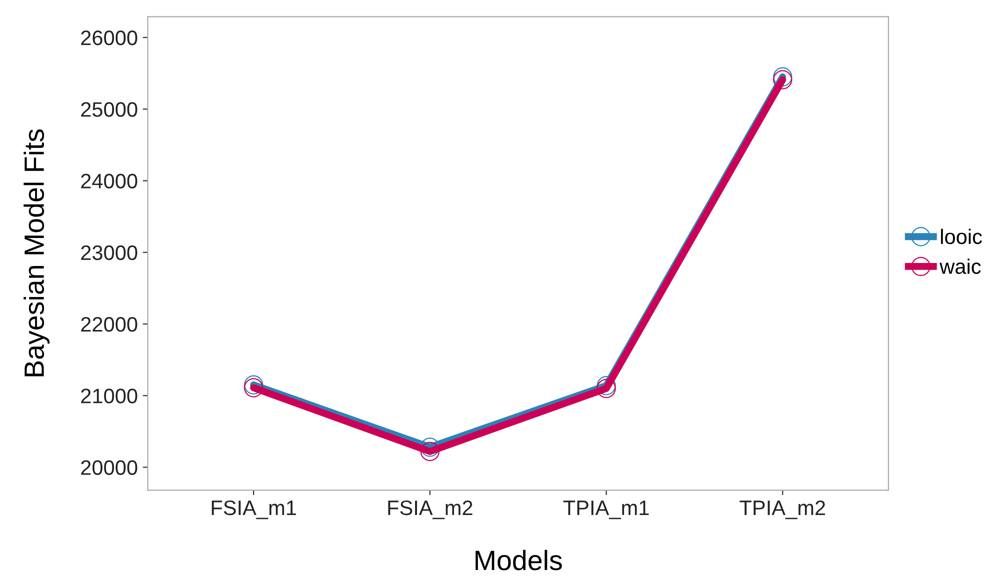 The height and width of the screenshot is (576, 985). Describe the element at coordinates (109, 252) in the screenshot. I see `y-tick-label: 23000` at that location.